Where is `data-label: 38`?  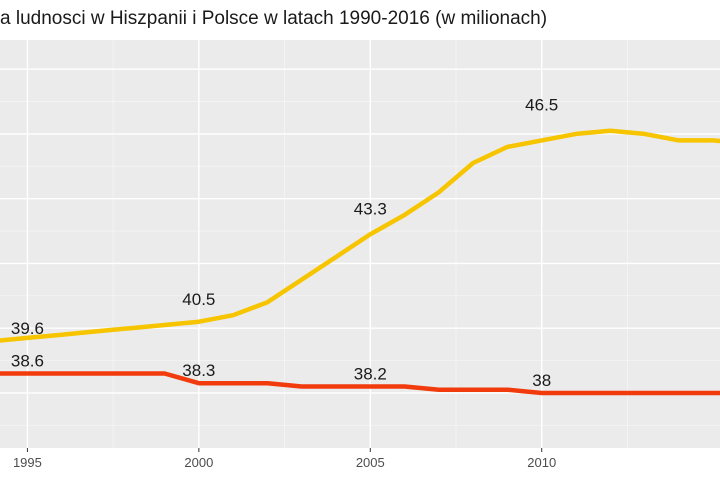
data-label: 38 is located at coordinates (541, 380).